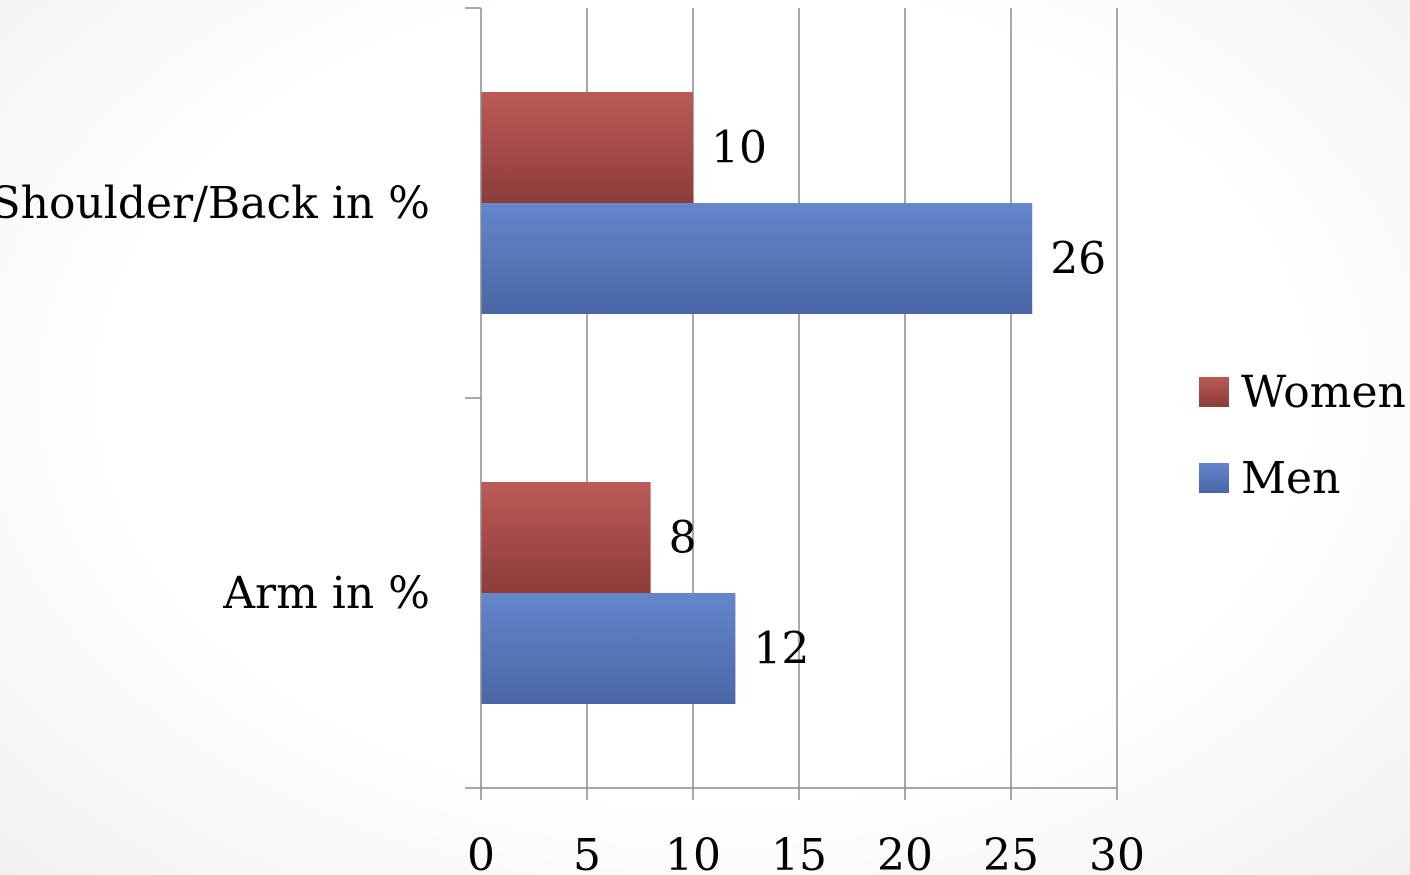  Describe the element at coordinates (1078, 259) in the screenshot. I see `data-label-men-1: 26` at that location.